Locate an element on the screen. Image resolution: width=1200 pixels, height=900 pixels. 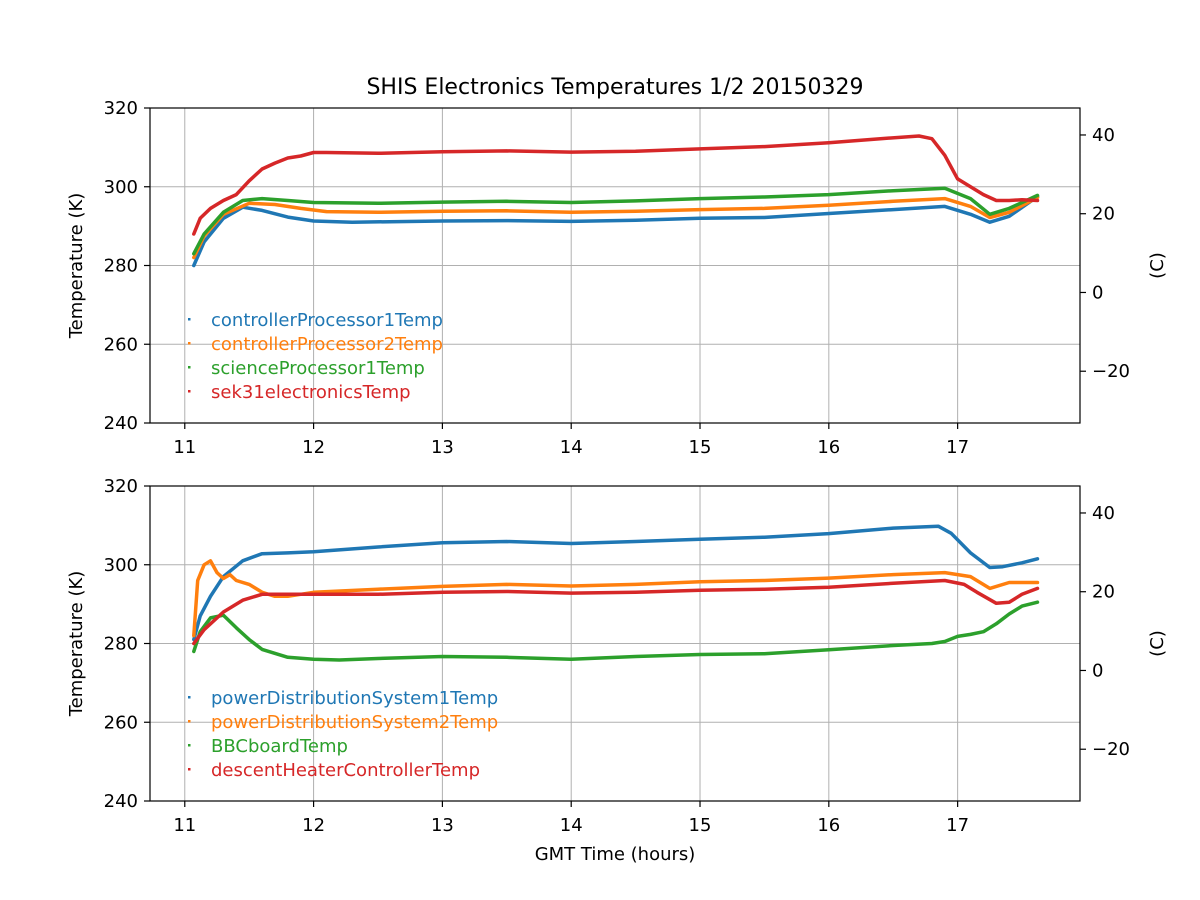
series-line-descentHeaterControllerTemp is located at coordinates (616, 612).